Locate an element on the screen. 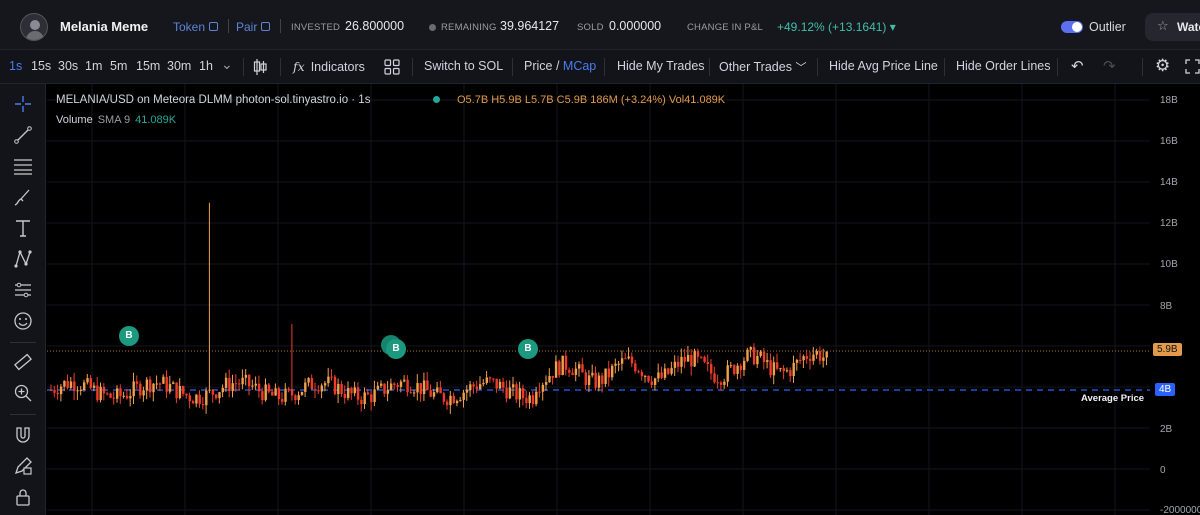 The image size is (1200, 515). pair-link-label: Pair is located at coordinates (247, 27).